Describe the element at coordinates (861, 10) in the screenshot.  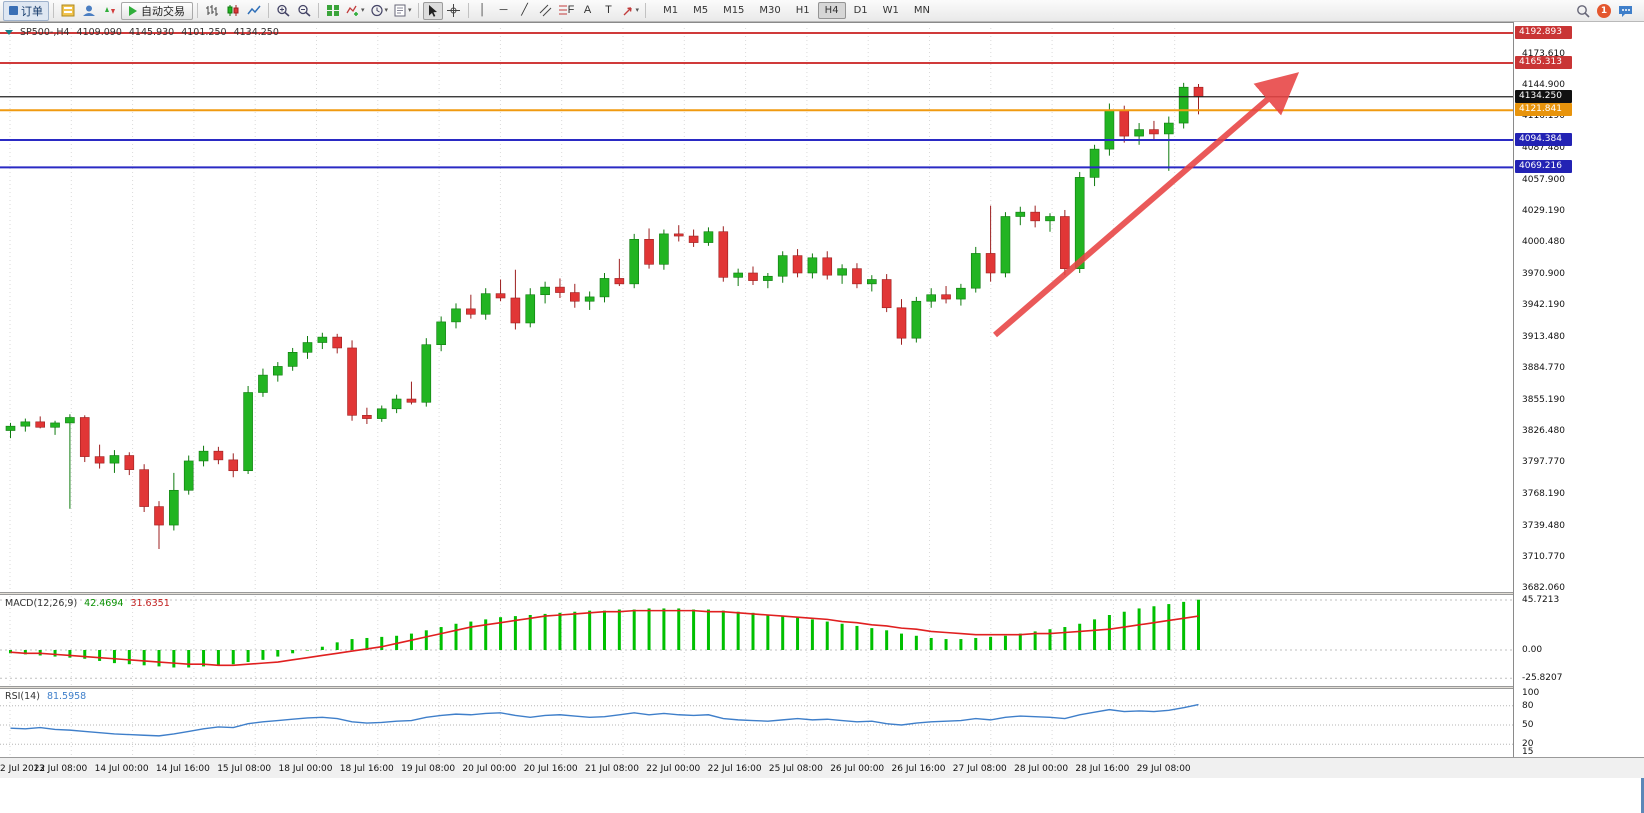
I see `timeframe-d1: D1` at that location.